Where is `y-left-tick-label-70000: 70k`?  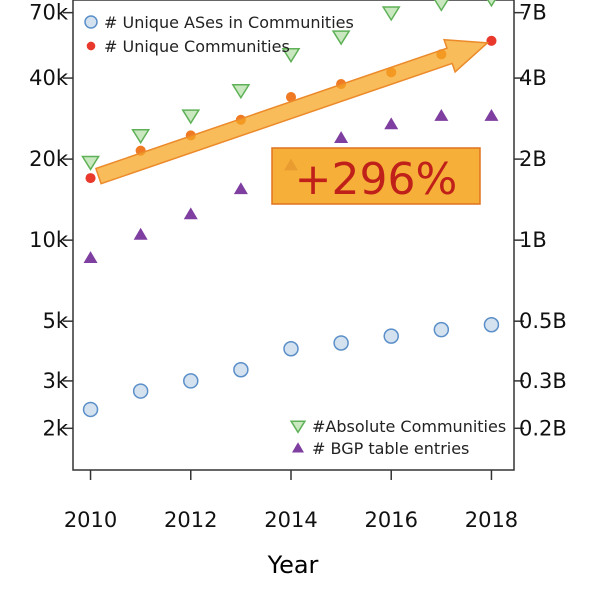 y-left-tick-label-70000: 70k is located at coordinates (49, 13).